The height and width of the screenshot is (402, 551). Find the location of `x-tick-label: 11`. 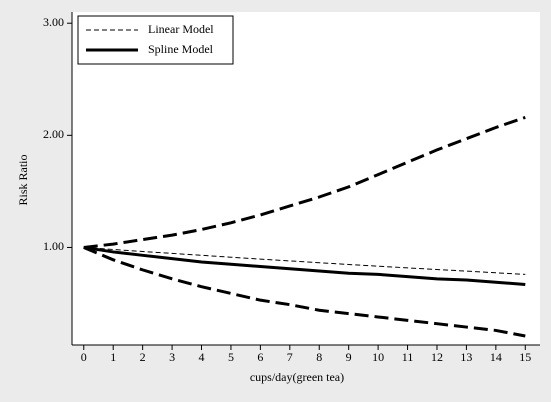

x-tick-label: 11 is located at coordinates (408, 357).